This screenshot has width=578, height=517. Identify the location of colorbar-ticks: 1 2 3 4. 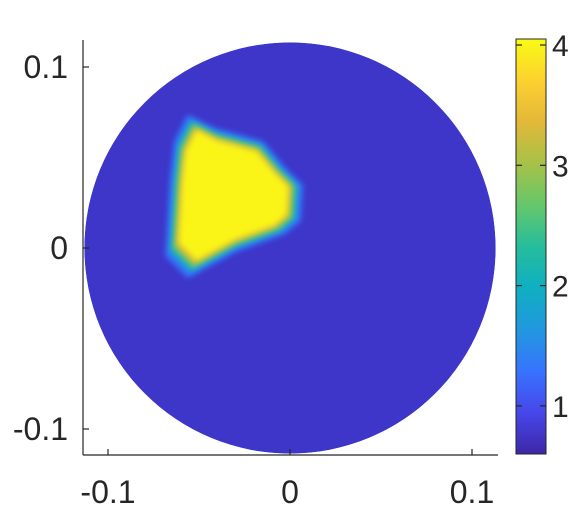
(542, 227).